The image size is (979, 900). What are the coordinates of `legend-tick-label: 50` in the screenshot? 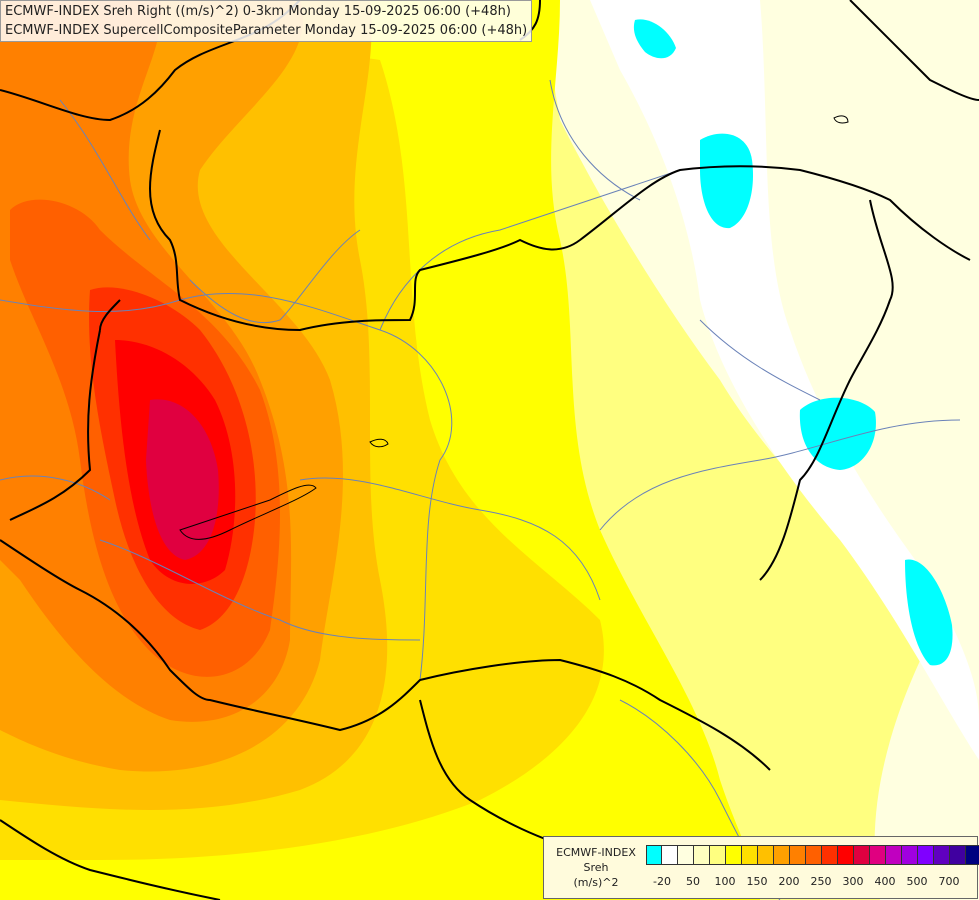 It's located at (693, 881).